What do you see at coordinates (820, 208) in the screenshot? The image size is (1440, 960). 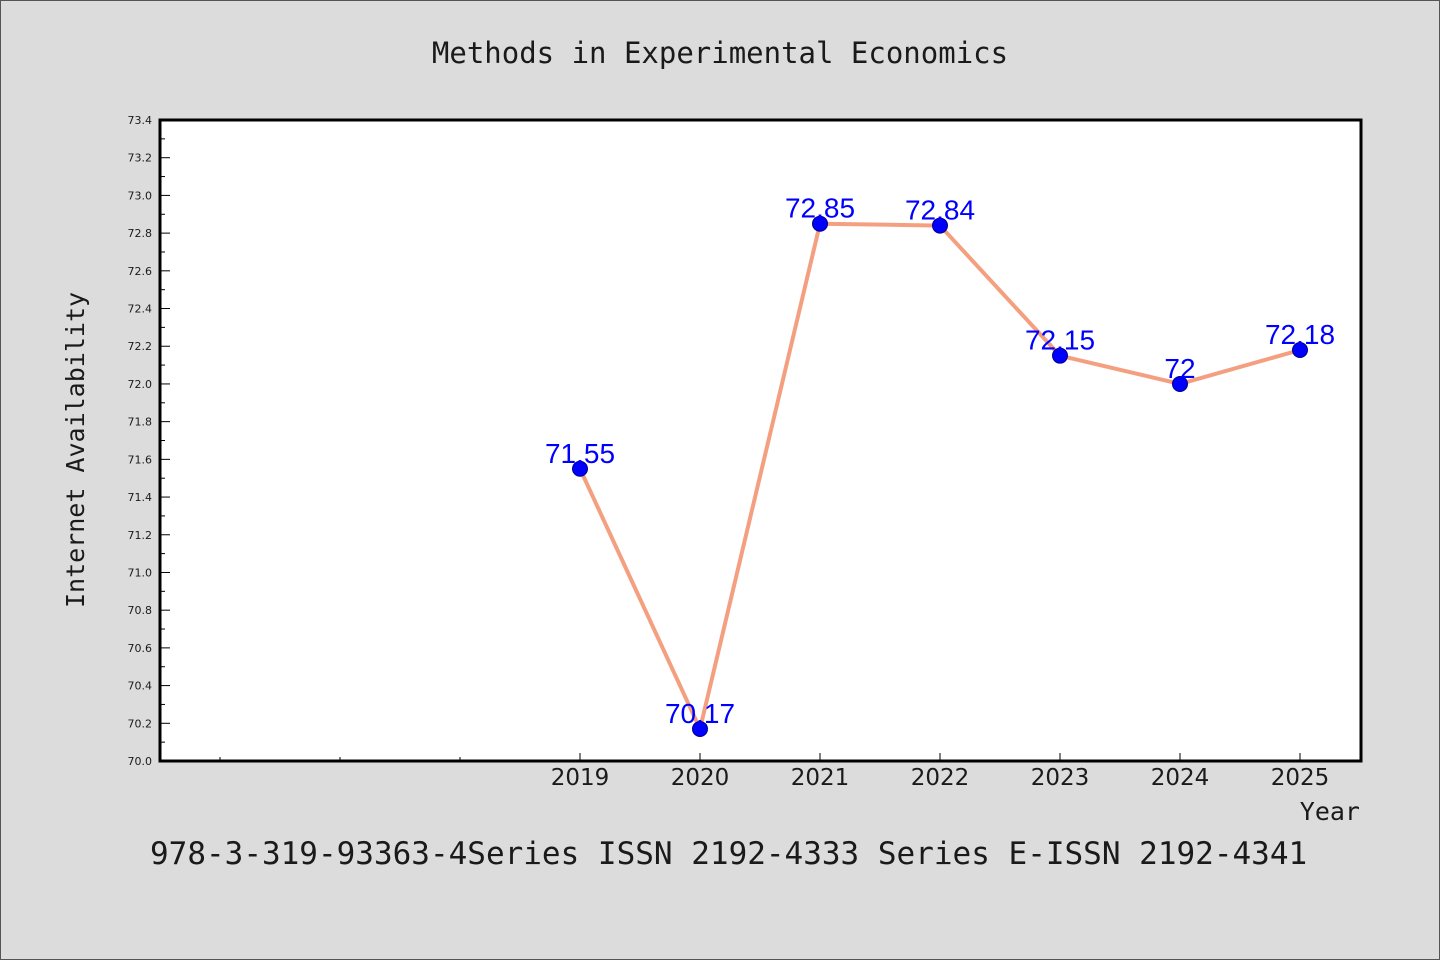 I see `data-label: 72.85` at bounding box center [820, 208].